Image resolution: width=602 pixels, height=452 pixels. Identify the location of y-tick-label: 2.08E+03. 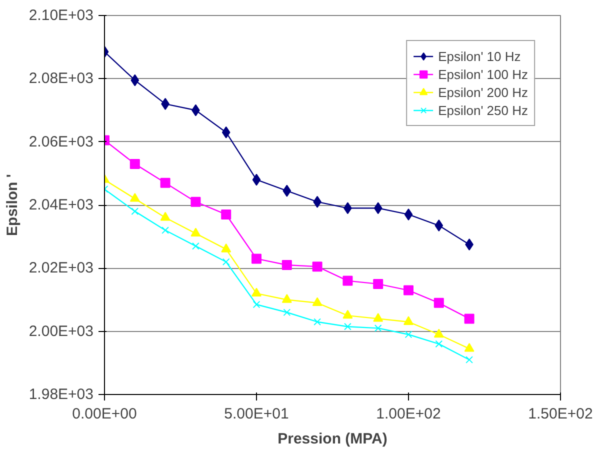
(61, 79).